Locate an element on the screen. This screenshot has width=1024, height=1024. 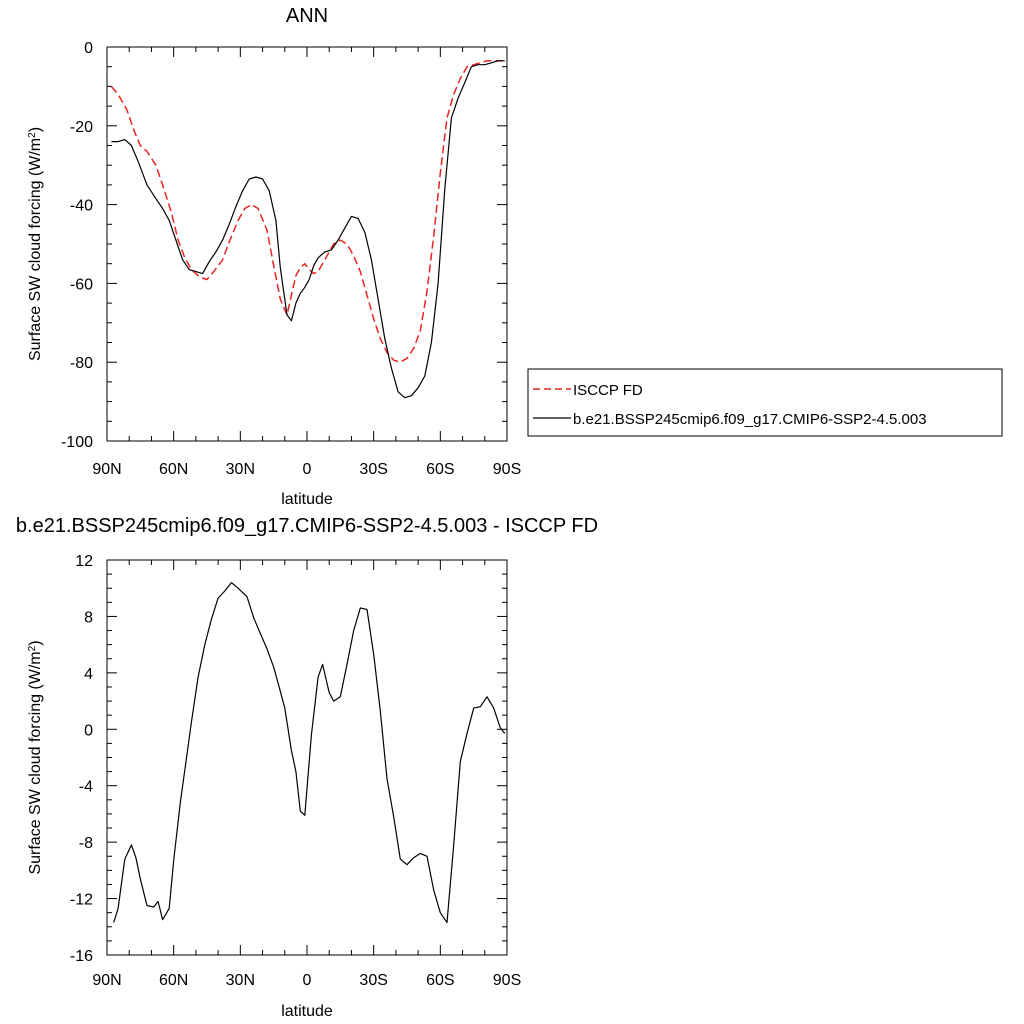
y-tick-label: -40 is located at coordinates (81, 206).